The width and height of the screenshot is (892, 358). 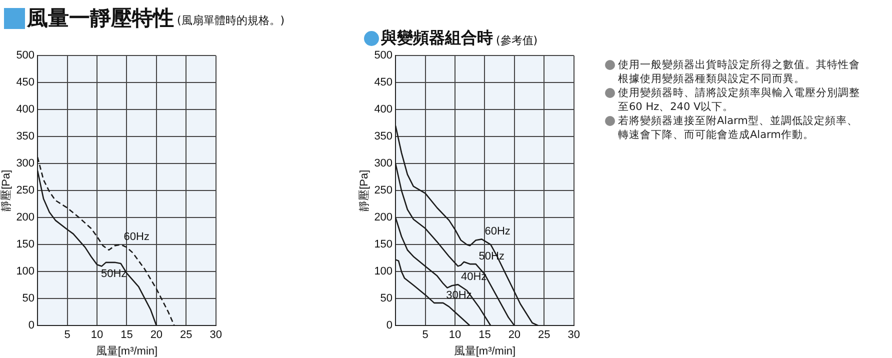 I want to click on series-label: 60Hz, so click(x=497, y=232).